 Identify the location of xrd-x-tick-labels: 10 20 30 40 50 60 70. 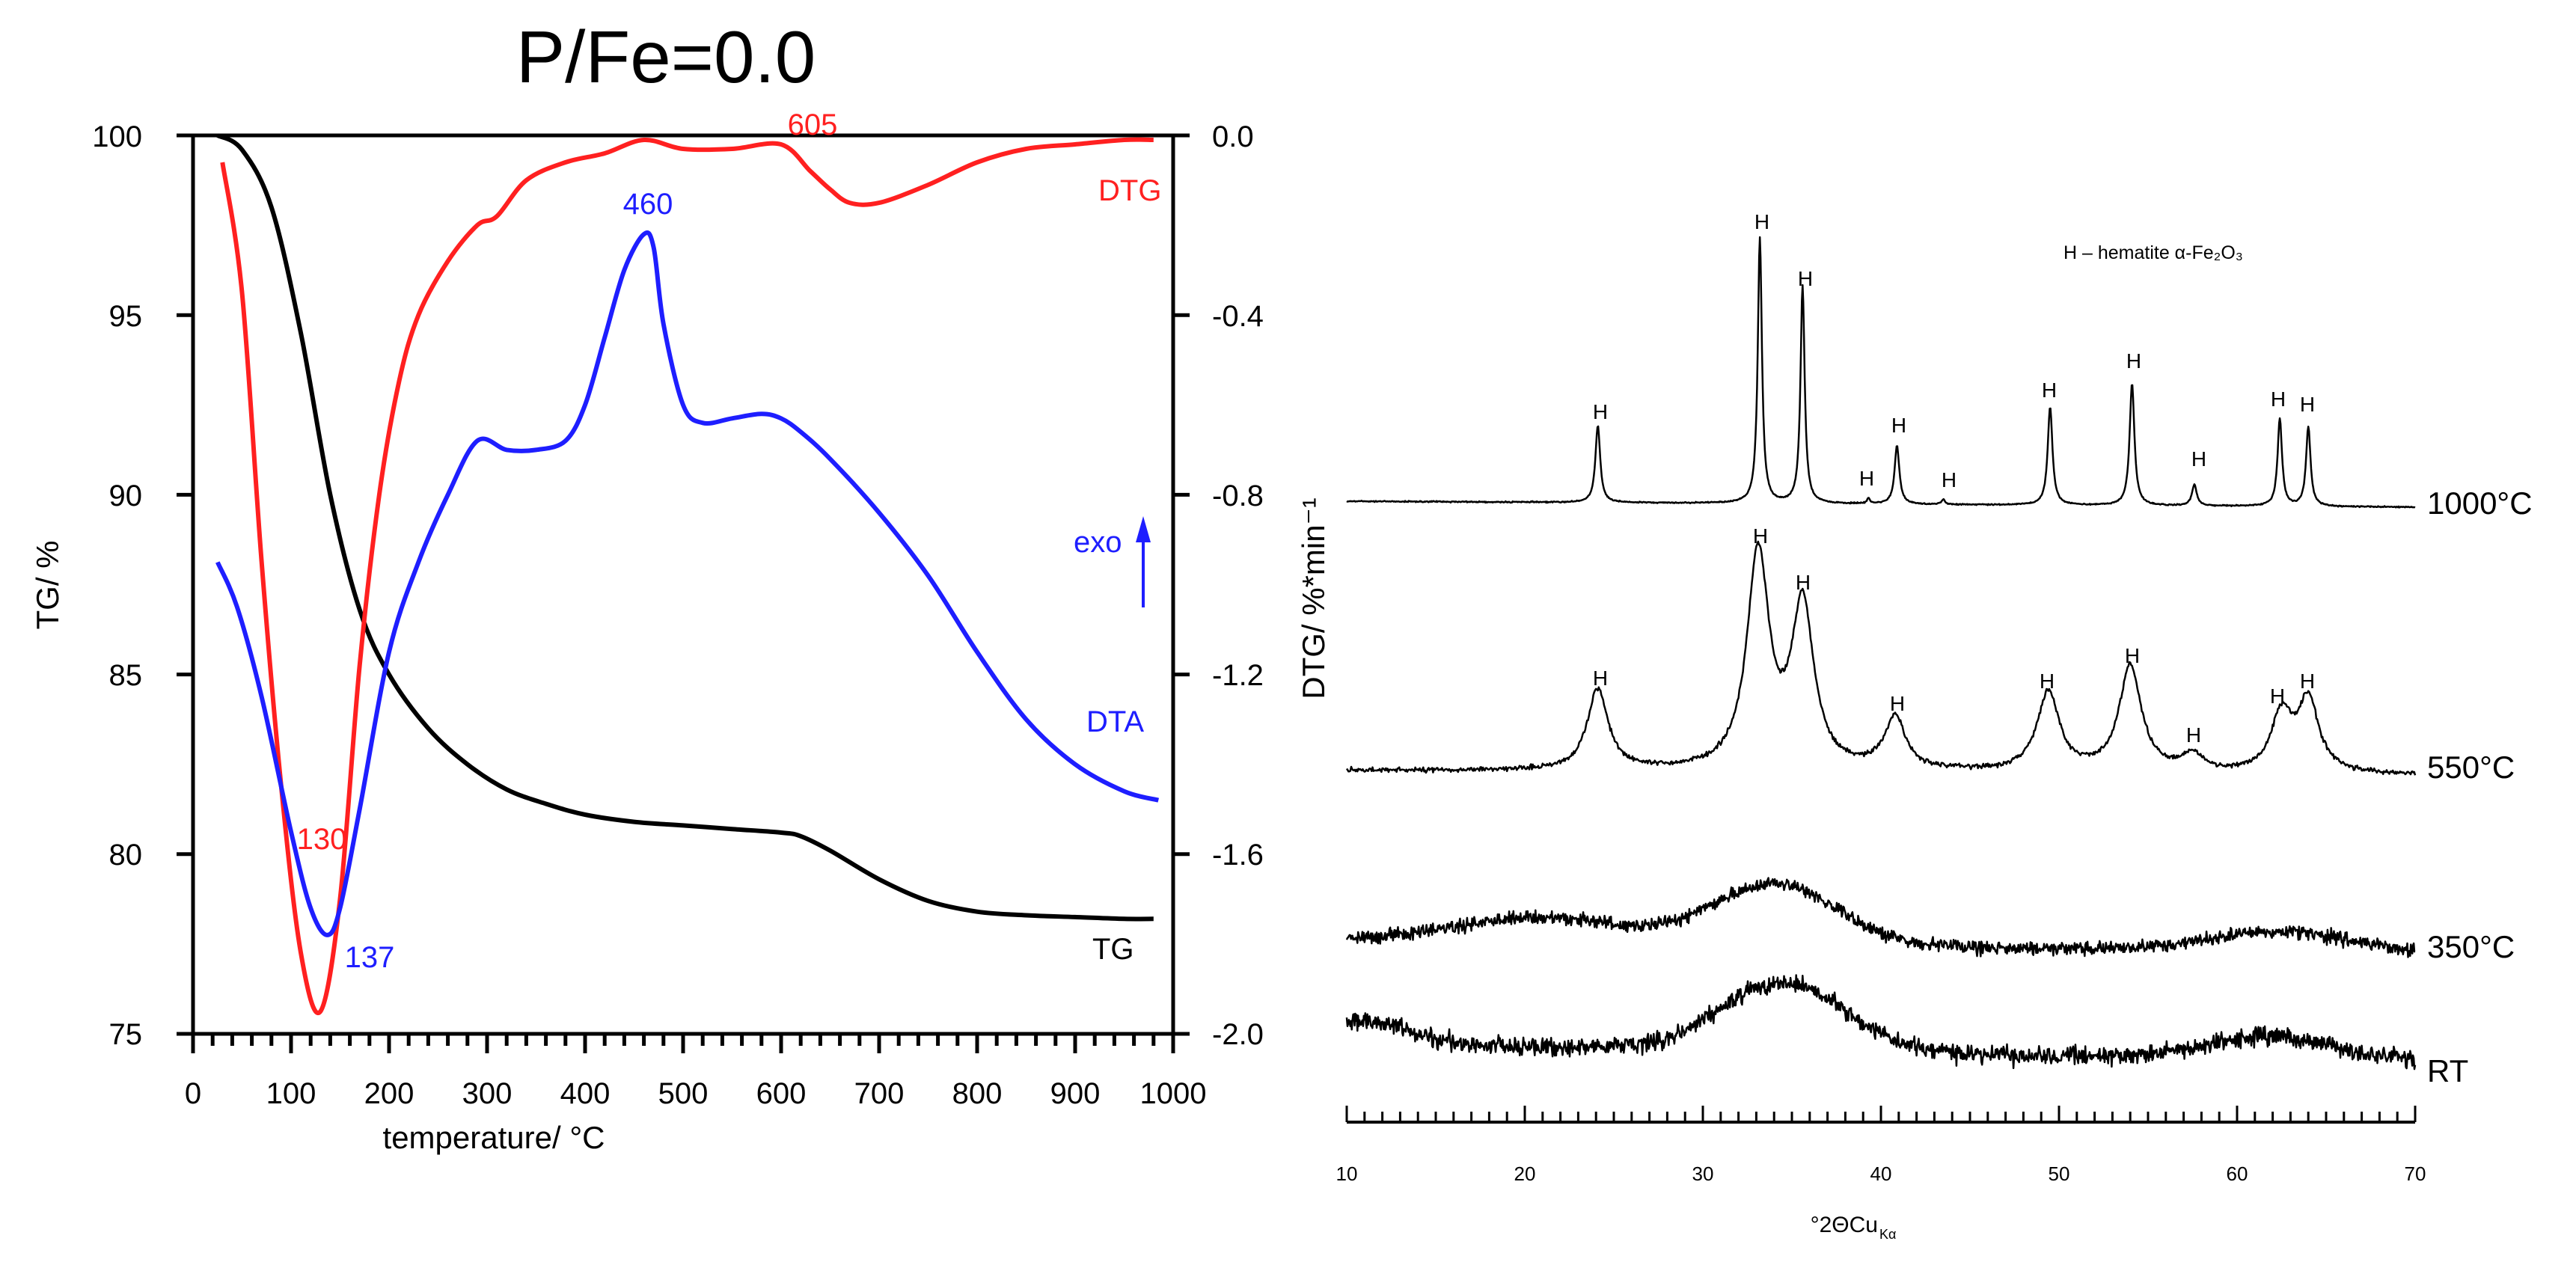
(1881, 1174).